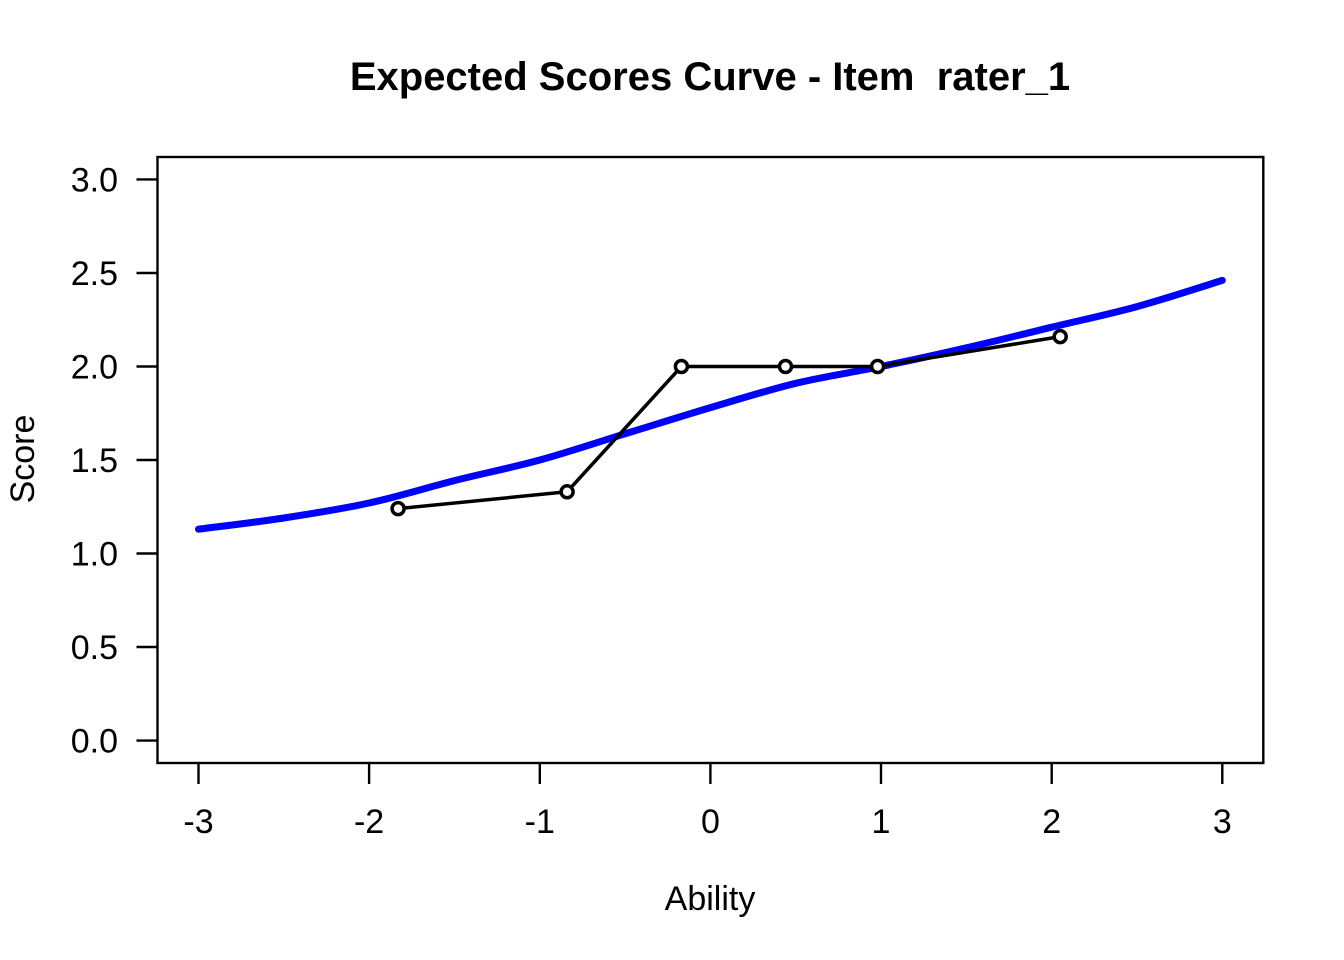  Describe the element at coordinates (1051, 822) in the screenshot. I see `x-axis-tick-label: 2` at that location.